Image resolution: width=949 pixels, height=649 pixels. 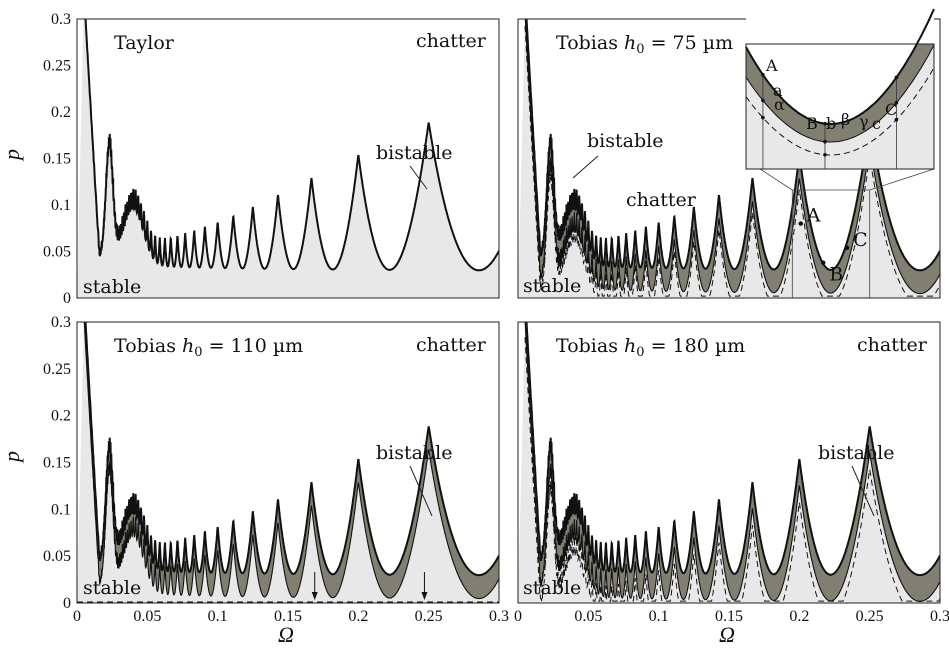 I want to click on x-tick-label: 0.3, so click(x=939, y=616).